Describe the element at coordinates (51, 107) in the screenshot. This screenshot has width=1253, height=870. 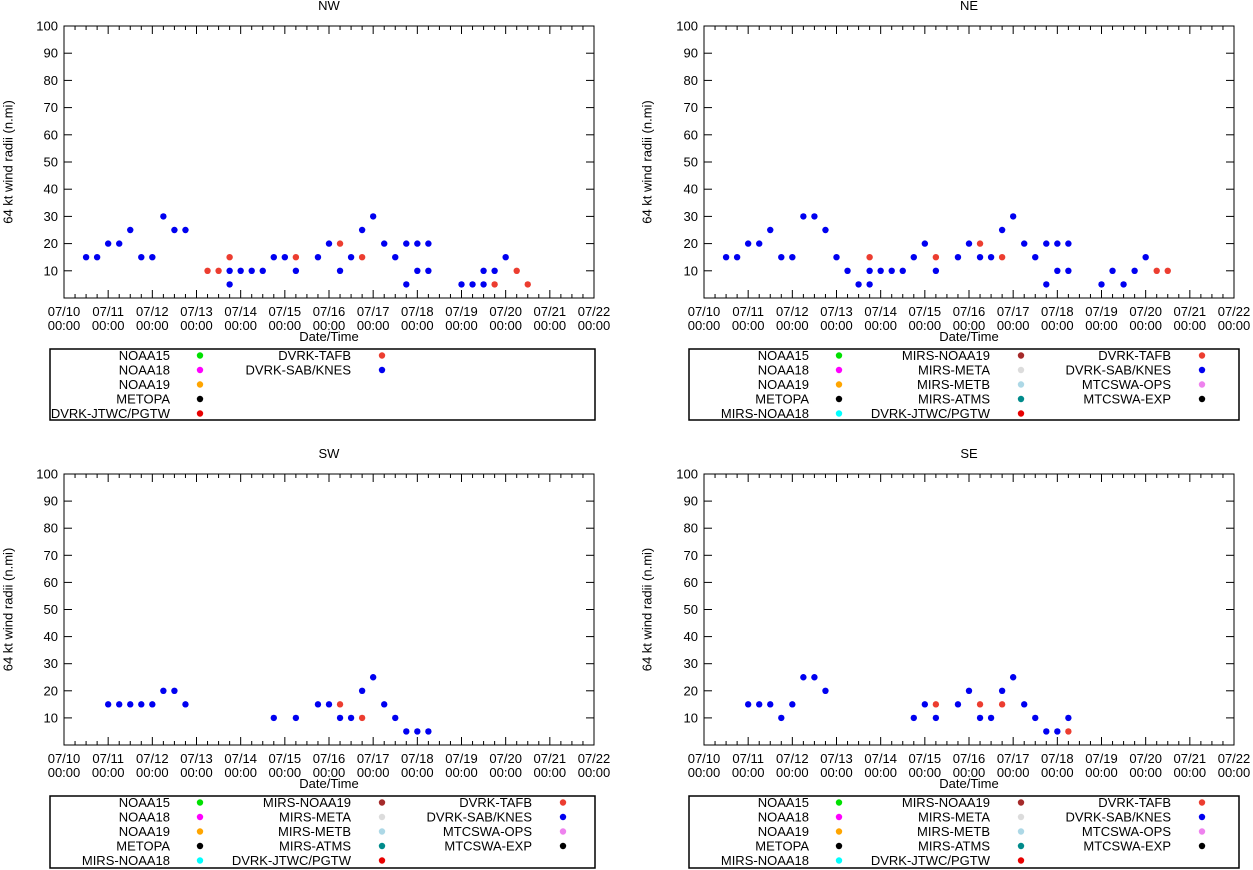
I see `y-tick-label: 70` at that location.